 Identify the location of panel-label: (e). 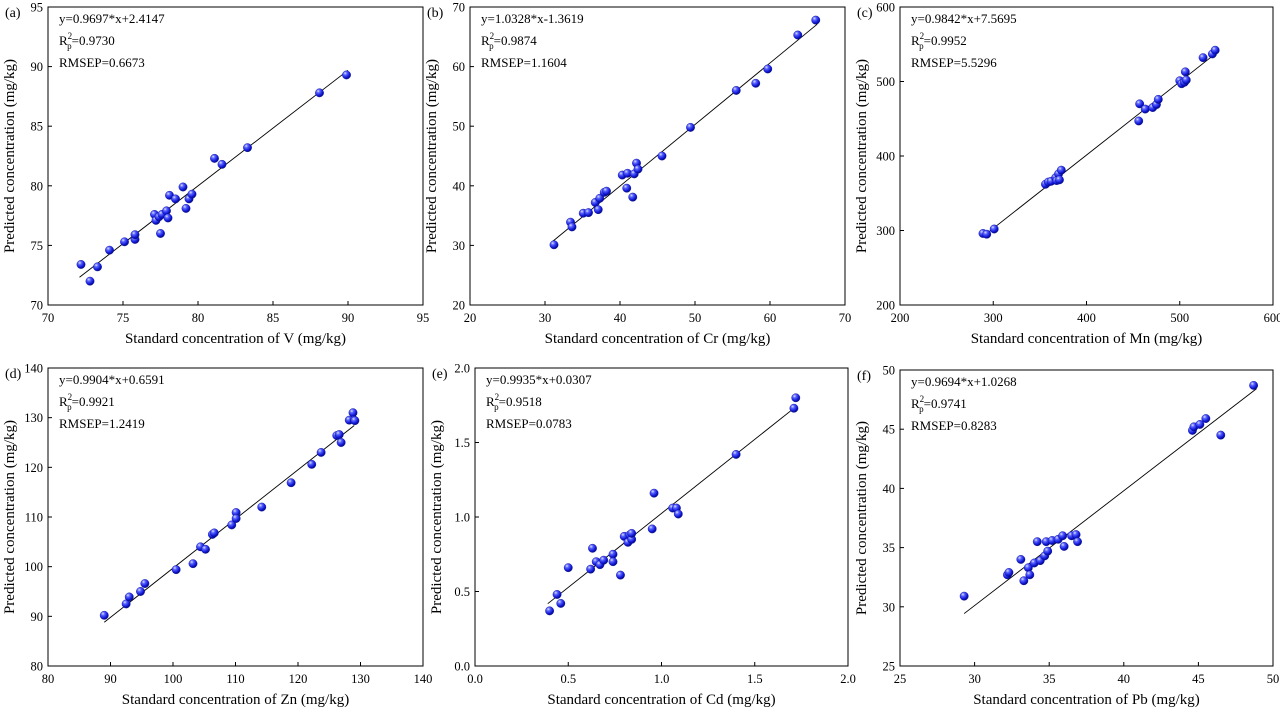
(440, 374).